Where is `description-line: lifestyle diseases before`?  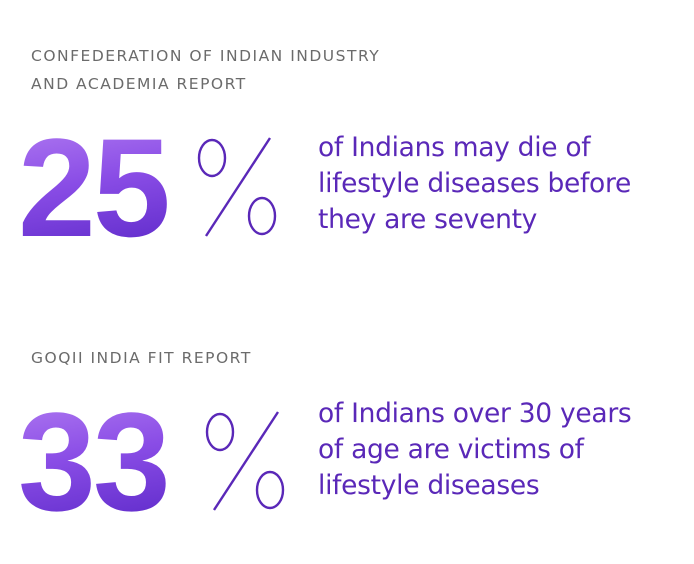 description-line: lifestyle diseases before is located at coordinates (474, 183).